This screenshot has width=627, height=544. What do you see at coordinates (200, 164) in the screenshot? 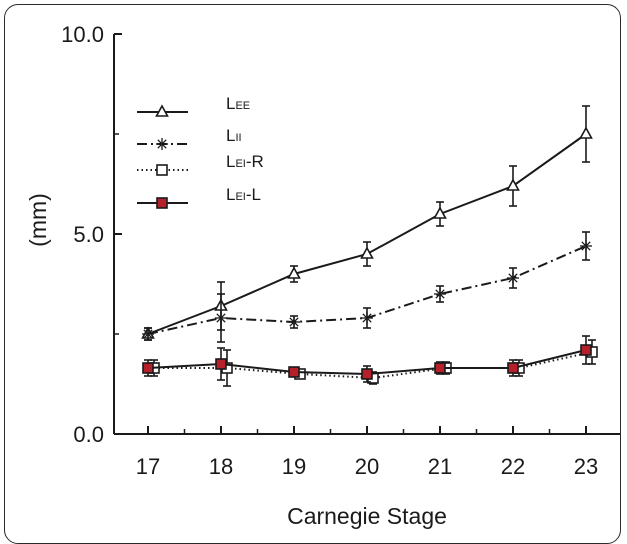
I see `legend-item: LEI-R` at bounding box center [200, 164].